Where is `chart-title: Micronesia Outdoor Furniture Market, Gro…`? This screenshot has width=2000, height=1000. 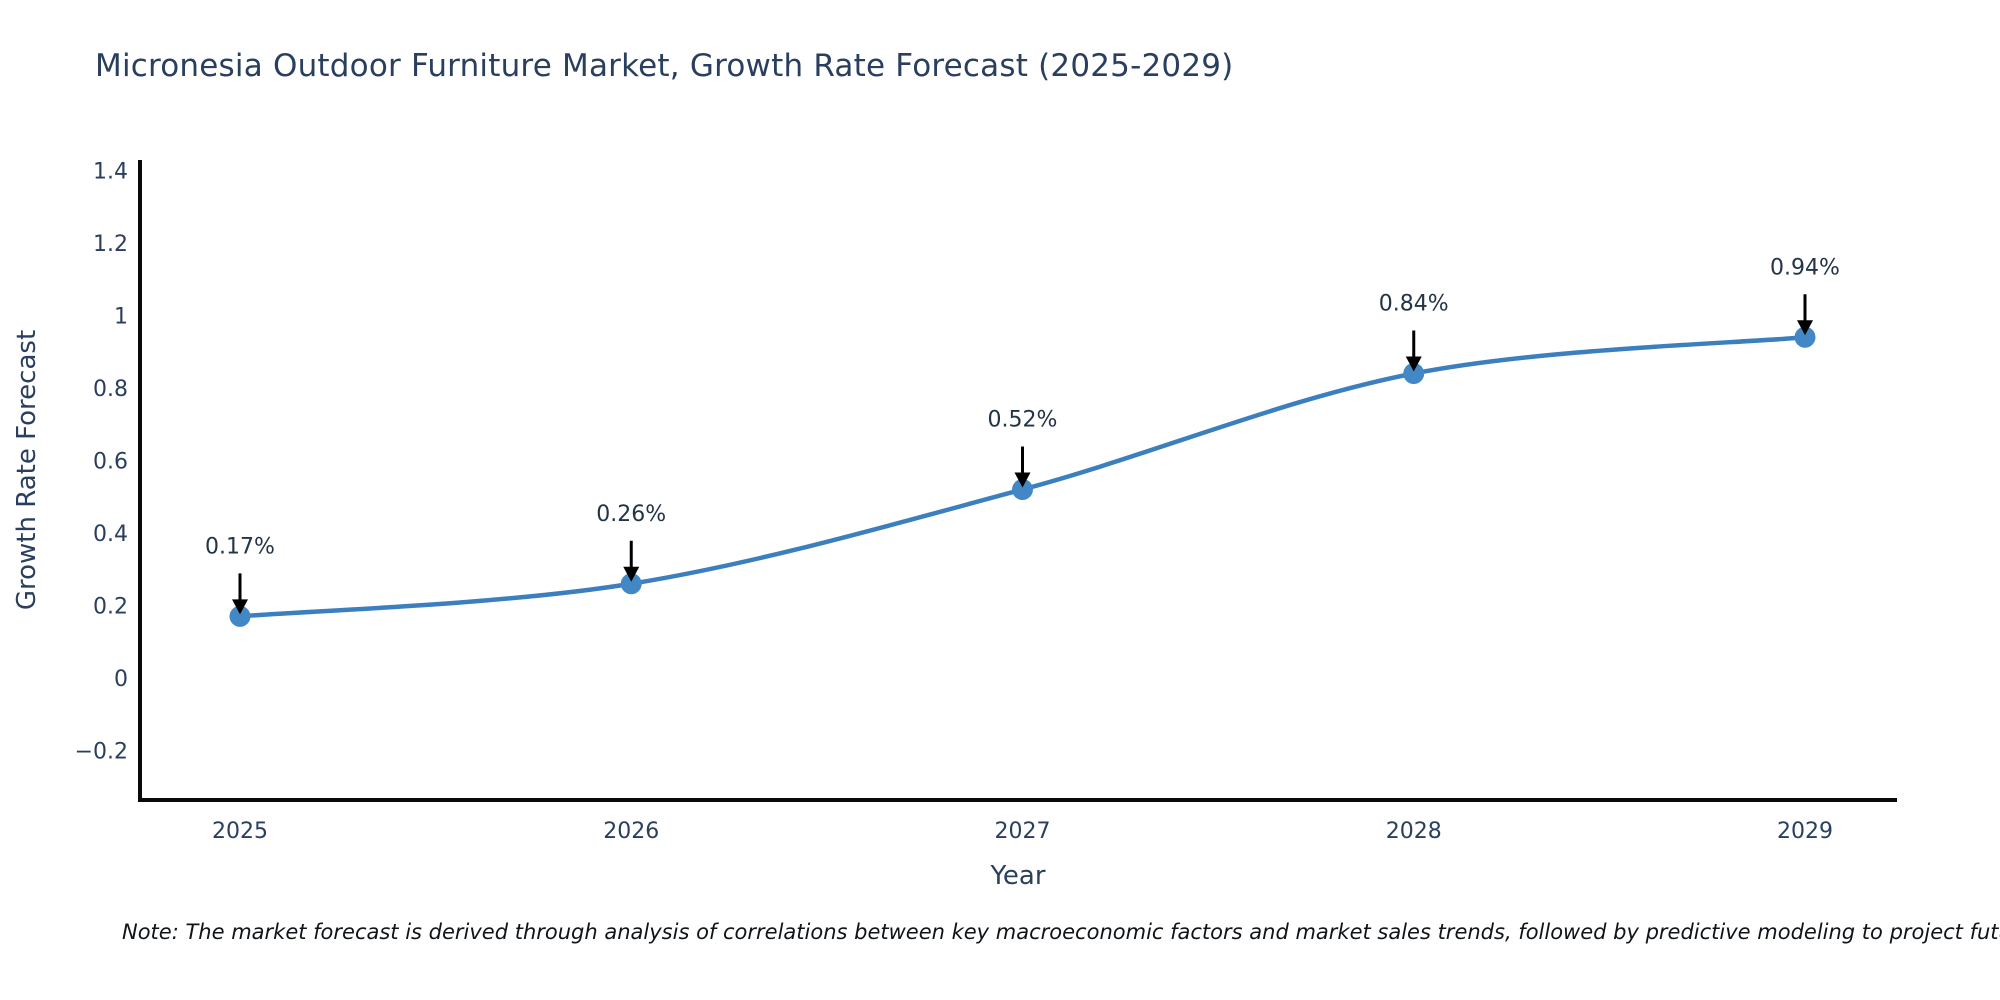 chart-title: Micronesia Outdoor Furniture Market, Gro… is located at coordinates (664, 66).